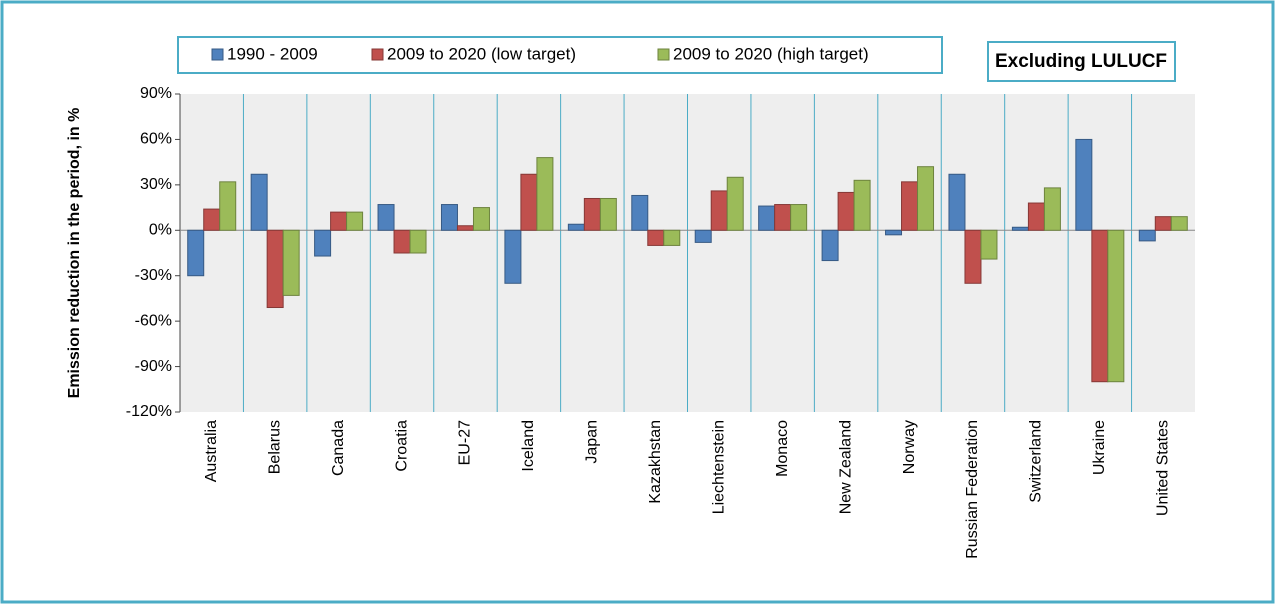 The height and width of the screenshot is (604, 1275). Describe the element at coordinates (718, 467) in the screenshot. I see `x-tick-label: Liechtenstein` at that location.